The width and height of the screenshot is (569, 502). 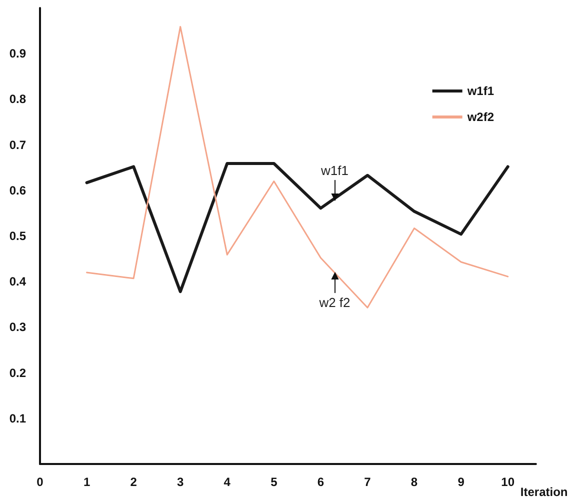 I want to click on y-tick-label: 0.1, so click(x=17, y=418).